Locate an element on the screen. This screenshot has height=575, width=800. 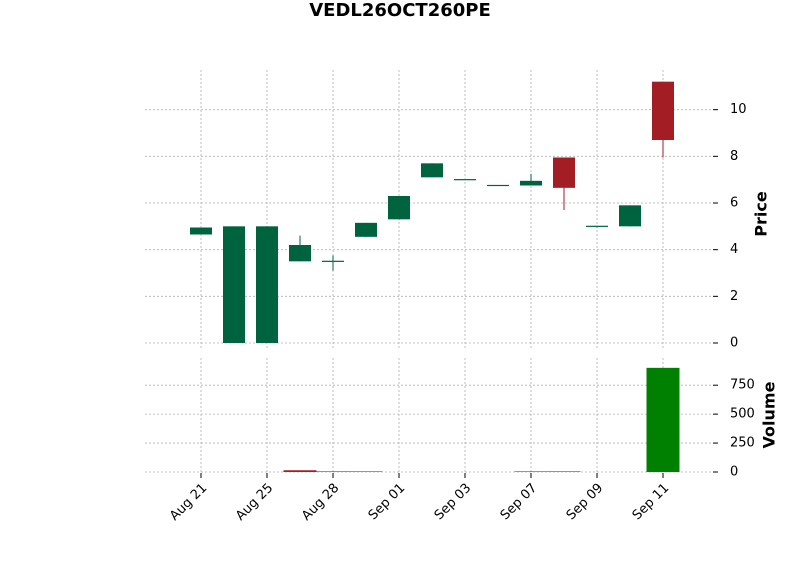
x-tick-label: Sep 09 is located at coordinates (585, 502).